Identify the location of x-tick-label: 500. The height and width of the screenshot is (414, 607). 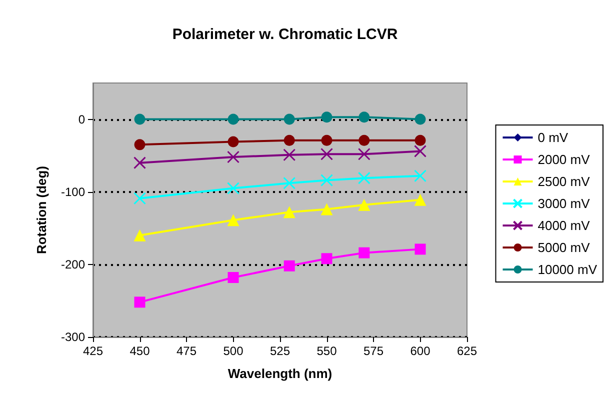
(233, 351).